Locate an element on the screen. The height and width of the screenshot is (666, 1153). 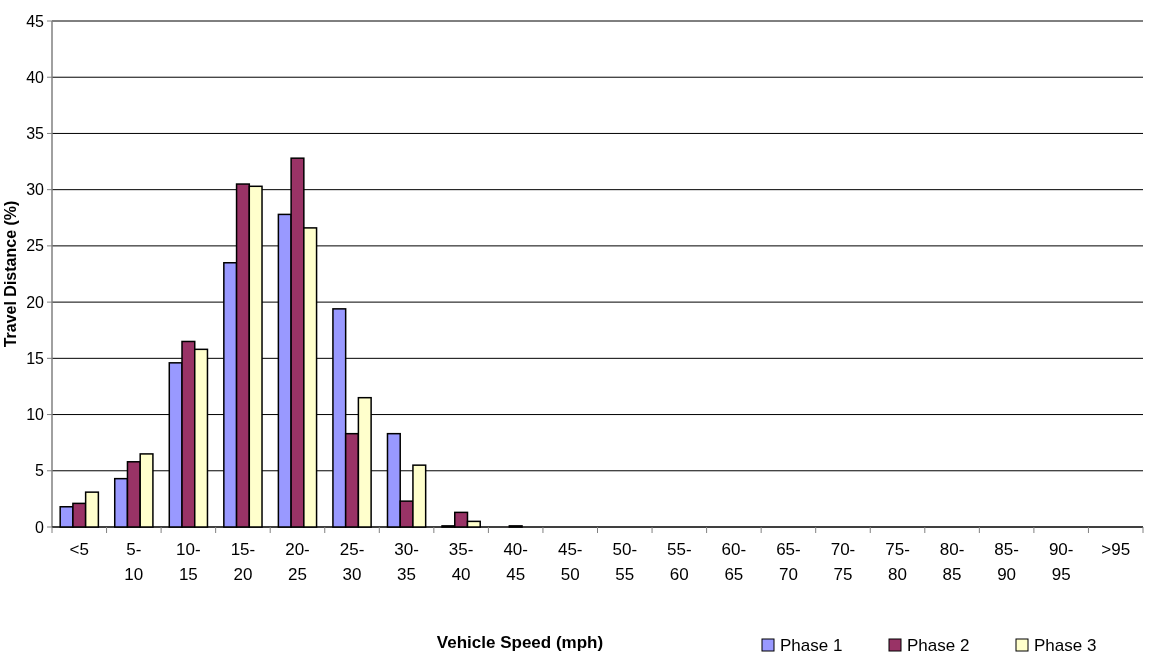
legend-label: Phase 3 is located at coordinates (1065, 645).